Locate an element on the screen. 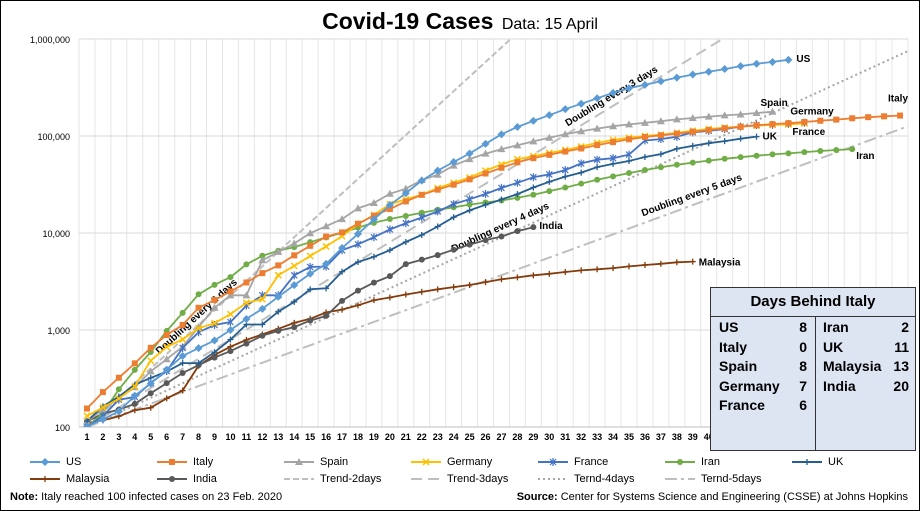 The height and width of the screenshot is (511, 920). days-value: 6 is located at coordinates (803, 405).